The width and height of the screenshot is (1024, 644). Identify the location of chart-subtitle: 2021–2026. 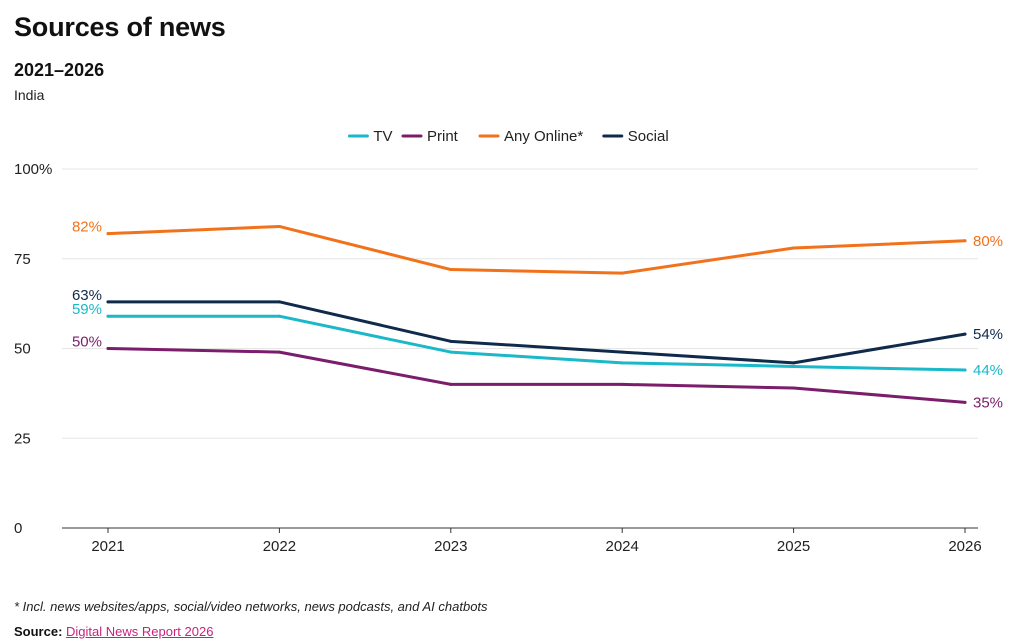
(59, 70).